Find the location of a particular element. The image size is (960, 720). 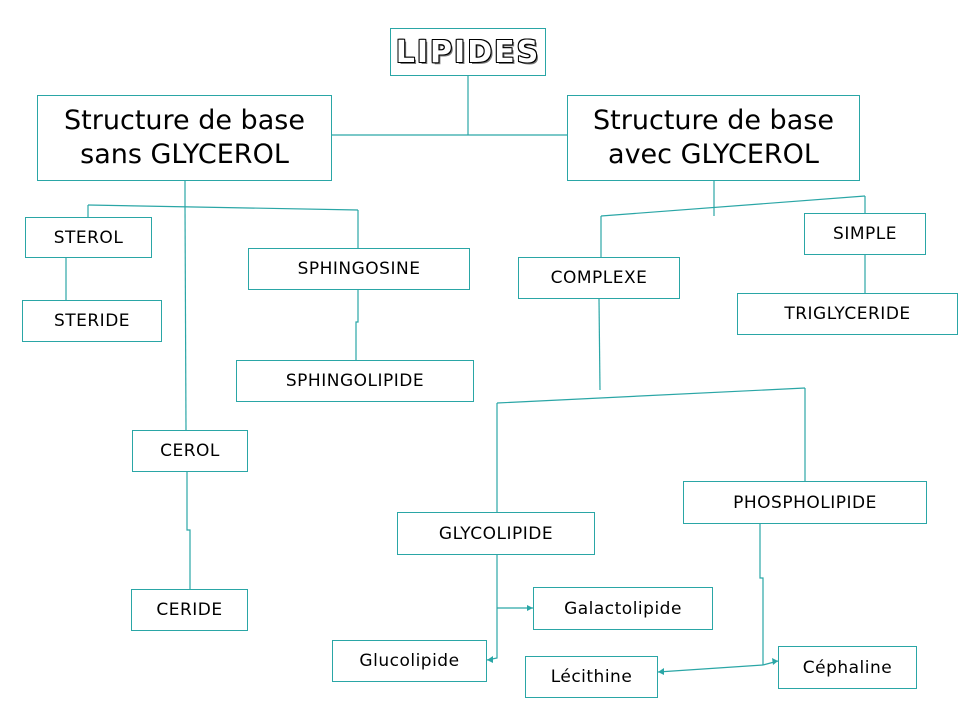

node-cephaline: Céphaline is located at coordinates (847, 667).